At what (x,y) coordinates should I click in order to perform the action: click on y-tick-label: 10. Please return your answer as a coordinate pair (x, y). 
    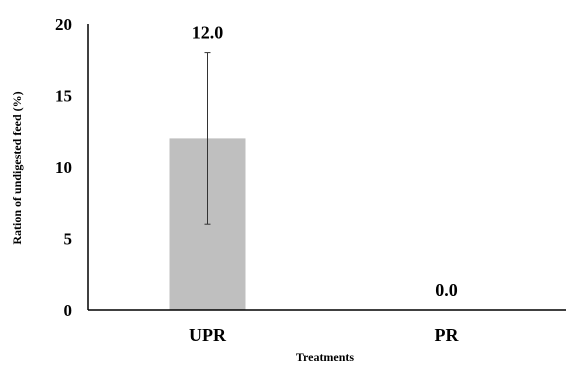
    Looking at the image, I should click on (63, 167).